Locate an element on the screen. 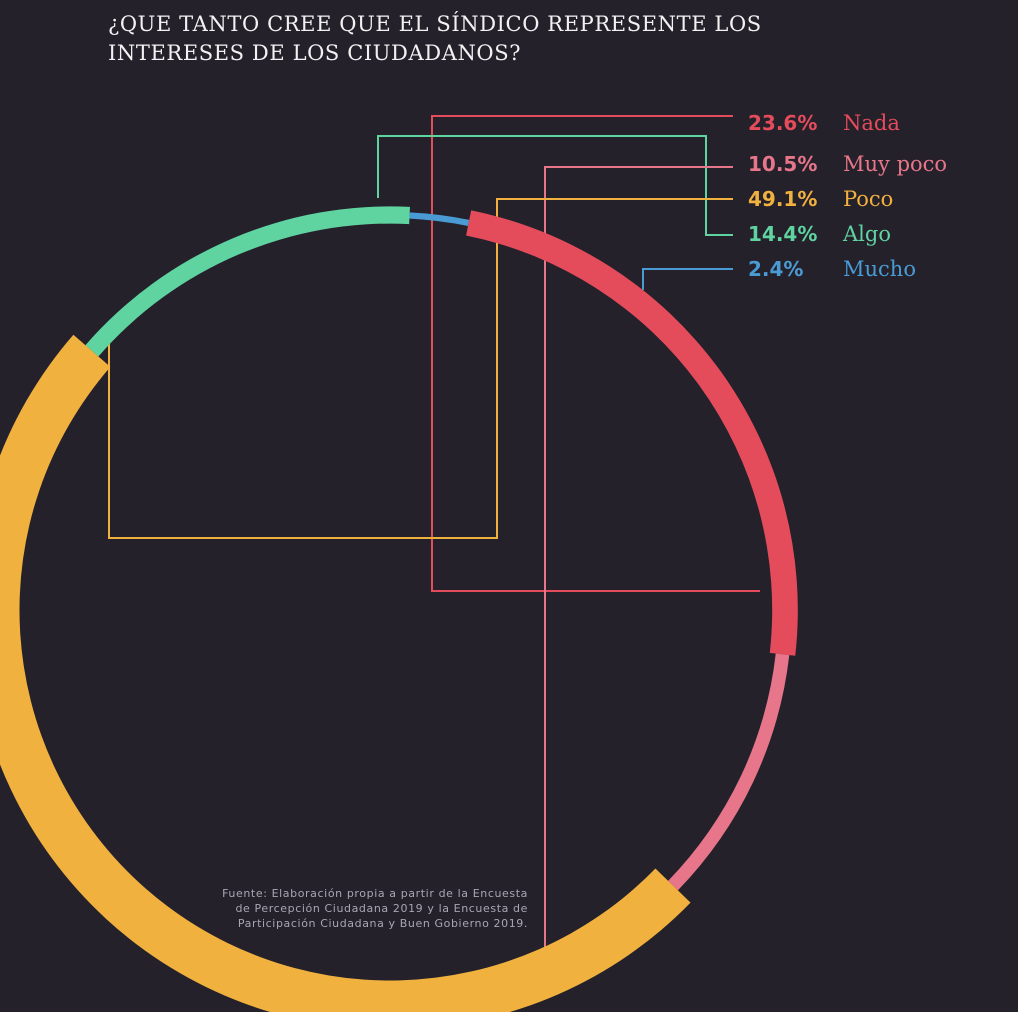 This screenshot has height=1015, width=1024. legend-value: 49.1% is located at coordinates (783, 199).